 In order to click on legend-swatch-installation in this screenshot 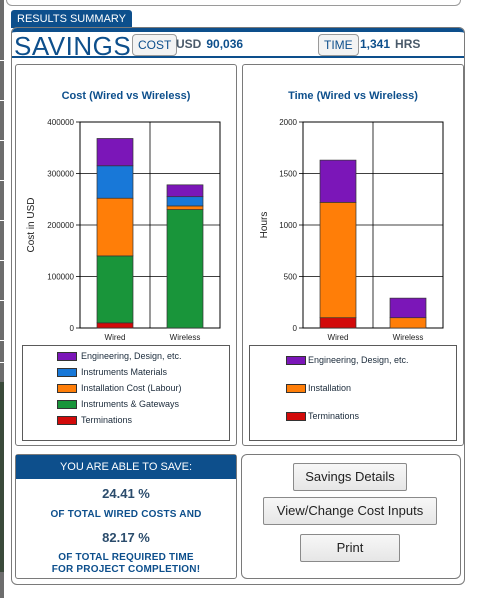, I will do `click(296, 388)`.